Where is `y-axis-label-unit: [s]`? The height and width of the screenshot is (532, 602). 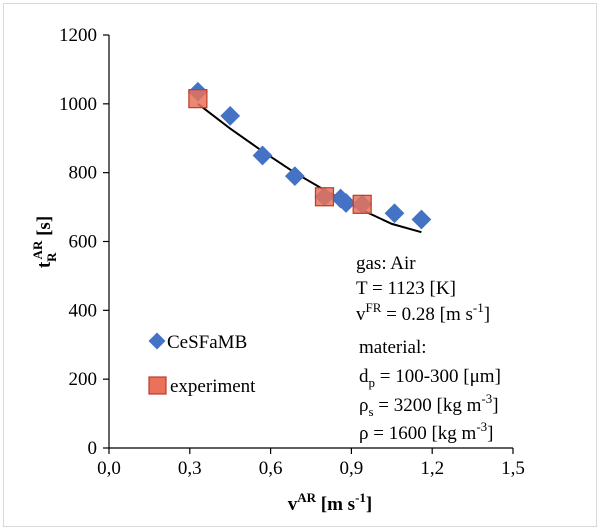 y-axis-label-unit: [s] is located at coordinates (44, 228).